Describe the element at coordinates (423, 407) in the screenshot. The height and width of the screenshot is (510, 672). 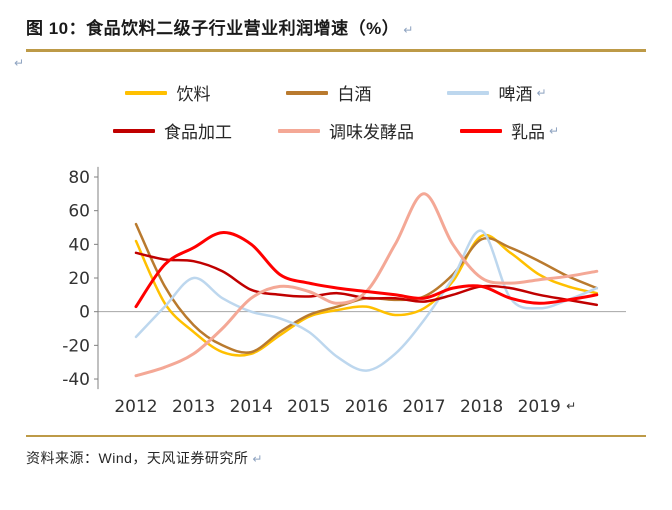
I see `x-tick-label: 2017` at that location.